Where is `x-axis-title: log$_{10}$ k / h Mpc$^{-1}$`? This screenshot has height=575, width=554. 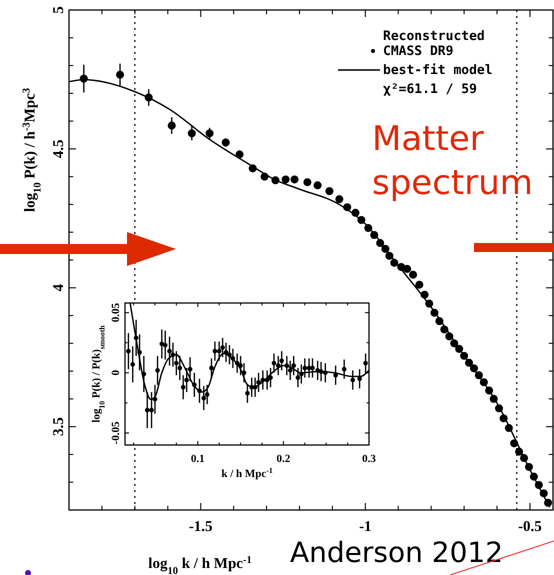
x-axis-title: log$_{10}$ k / h Mpc$^{-1}$ is located at coordinates (200, 564).